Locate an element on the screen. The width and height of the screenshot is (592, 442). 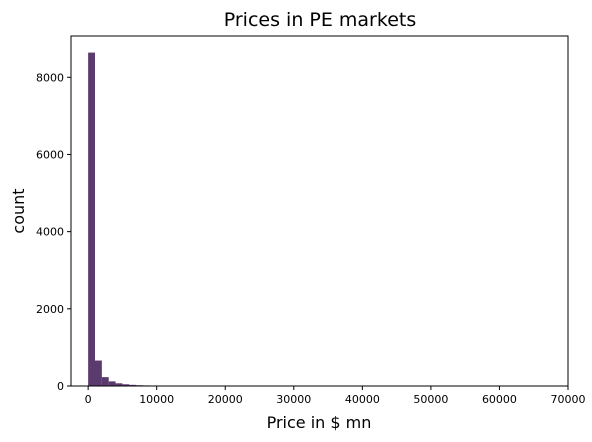
x-tick-label: 40000 is located at coordinates (362, 399).